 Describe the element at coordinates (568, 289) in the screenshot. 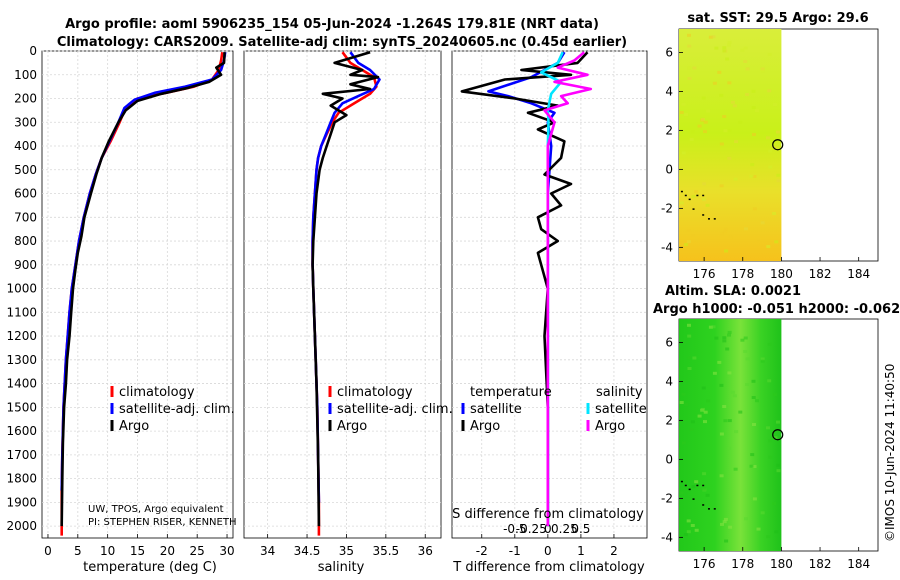

I see `series-line-salinity-argo` at that location.